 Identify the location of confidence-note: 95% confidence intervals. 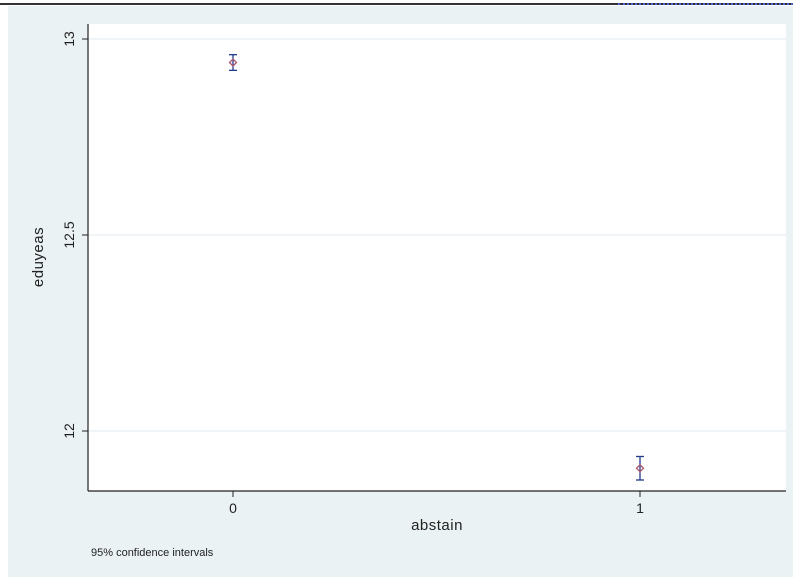
(152, 553).